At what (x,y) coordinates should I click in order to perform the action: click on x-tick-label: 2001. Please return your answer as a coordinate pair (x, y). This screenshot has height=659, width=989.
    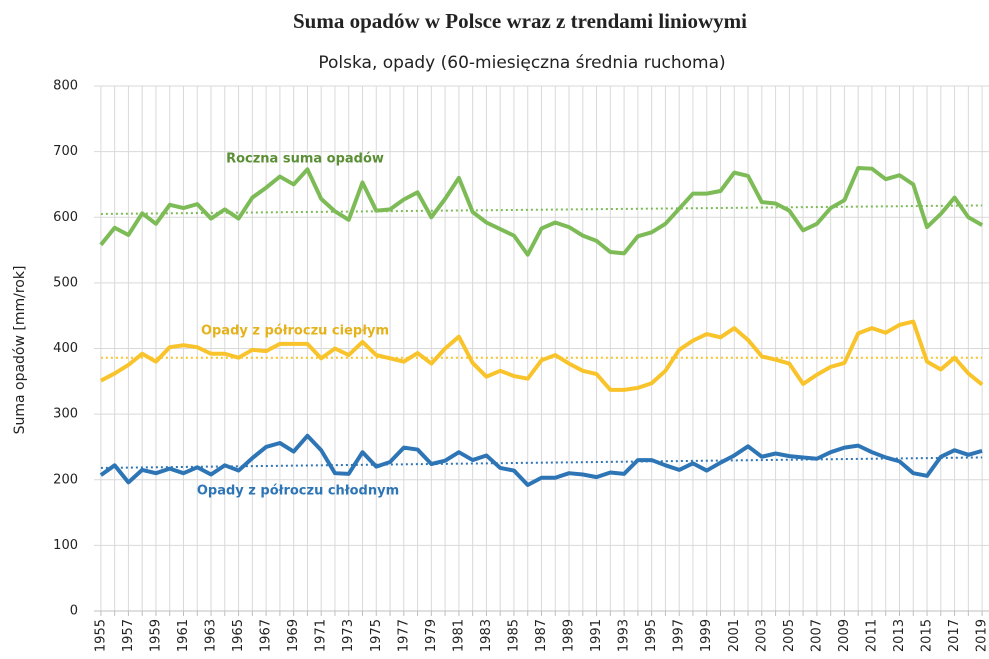
    Looking at the image, I should click on (734, 635).